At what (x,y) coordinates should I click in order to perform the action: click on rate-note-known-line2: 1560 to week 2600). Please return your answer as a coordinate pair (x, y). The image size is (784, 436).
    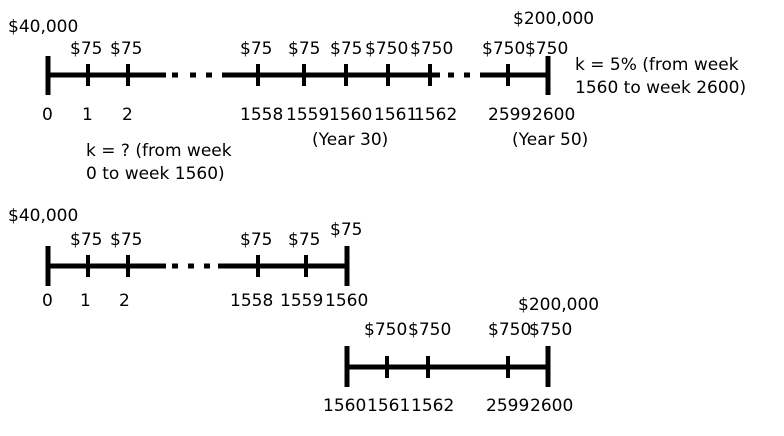
    Looking at the image, I should click on (660, 88).